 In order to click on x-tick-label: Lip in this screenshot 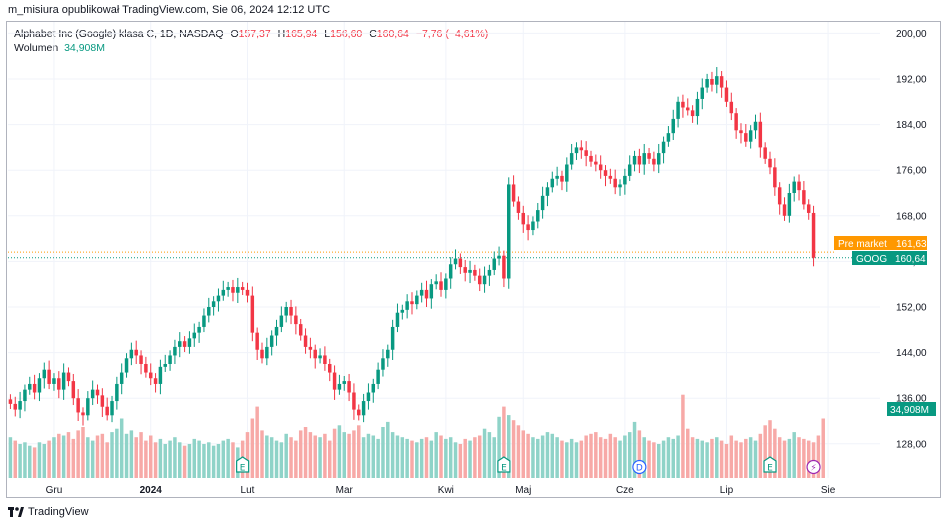, I will do `click(727, 490)`.